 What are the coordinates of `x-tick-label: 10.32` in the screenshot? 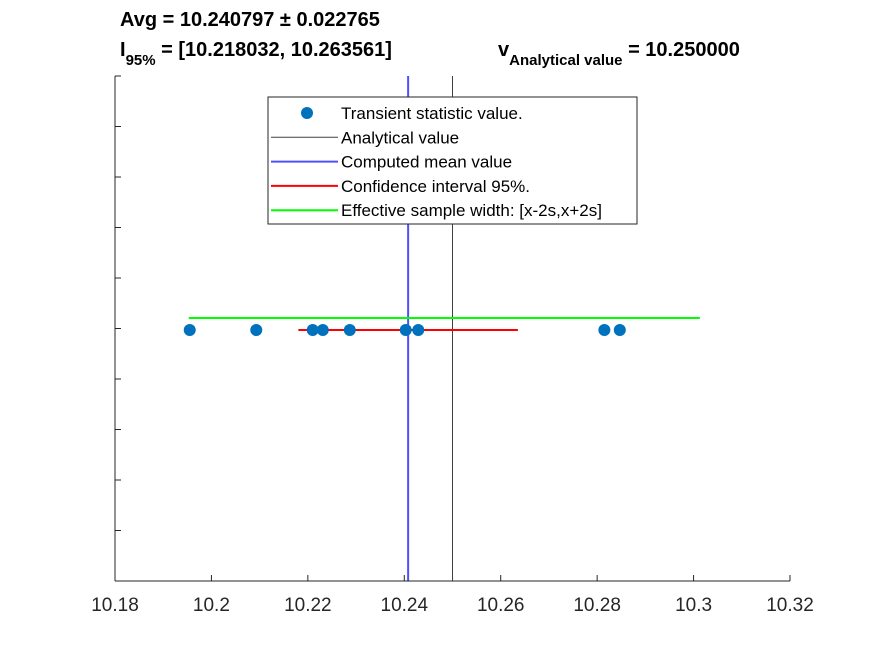 It's located at (790, 605).